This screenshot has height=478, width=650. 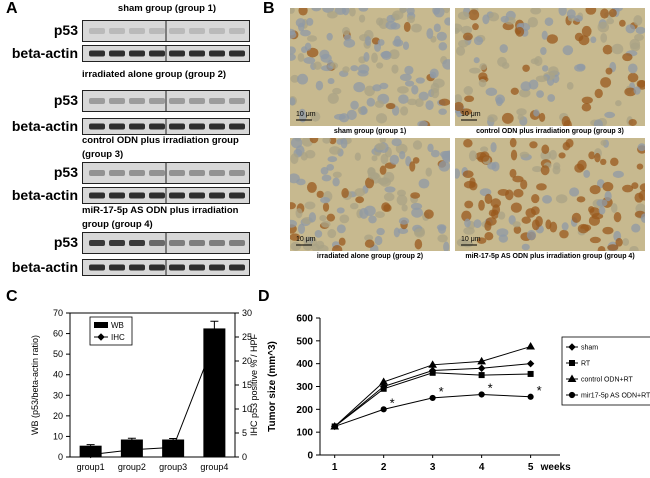 I want to click on x-tick-label: 5, so click(x=531, y=467).